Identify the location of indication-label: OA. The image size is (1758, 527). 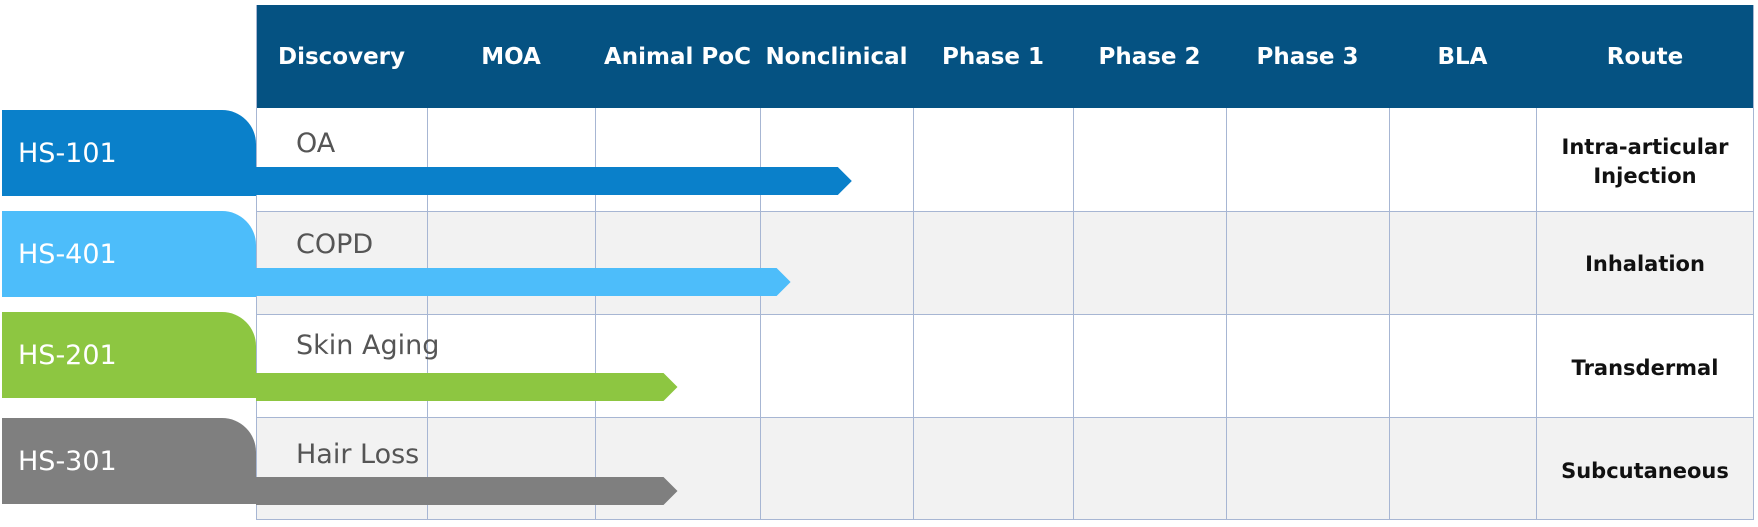
(316, 143).